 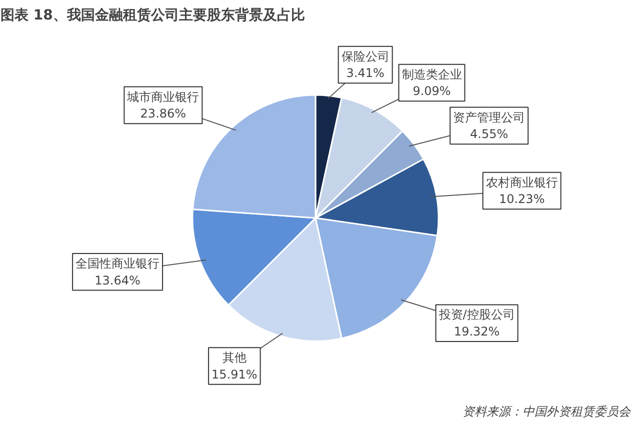 What do you see at coordinates (118, 263) in the screenshot?
I see `slice-label: 全国性商业银行` at bounding box center [118, 263].